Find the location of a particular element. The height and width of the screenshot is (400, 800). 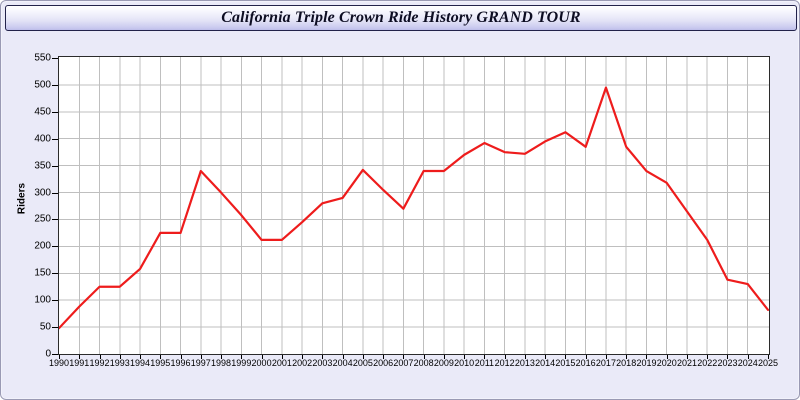

x-axis-tick-label: 2004 is located at coordinates (342, 363).